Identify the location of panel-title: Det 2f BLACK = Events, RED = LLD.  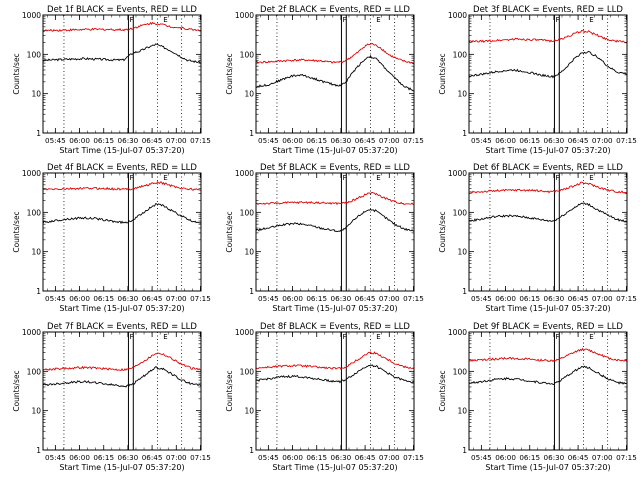
(335, 10).